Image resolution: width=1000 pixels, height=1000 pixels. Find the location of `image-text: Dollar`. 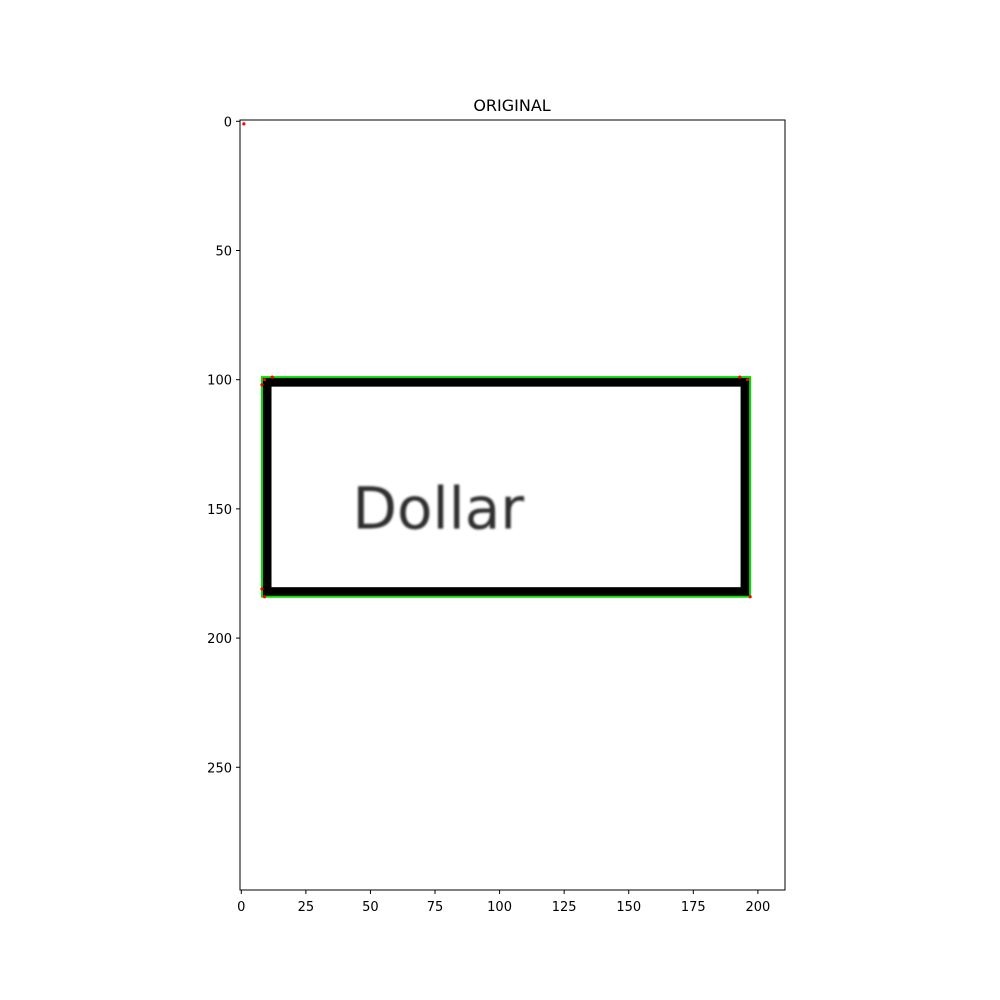

image-text: Dollar is located at coordinates (438, 508).